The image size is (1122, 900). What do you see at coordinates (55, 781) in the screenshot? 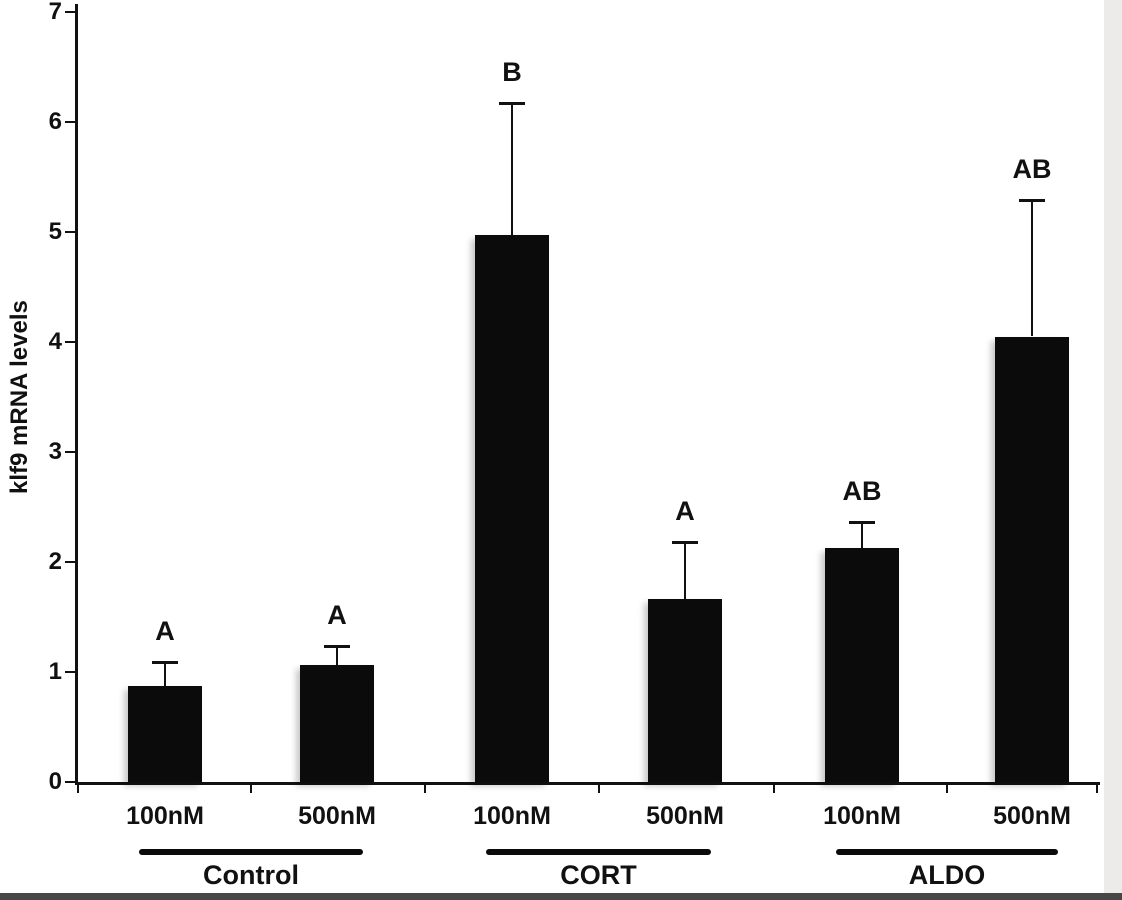
I see `y-tick-label: 0` at bounding box center [55, 781].